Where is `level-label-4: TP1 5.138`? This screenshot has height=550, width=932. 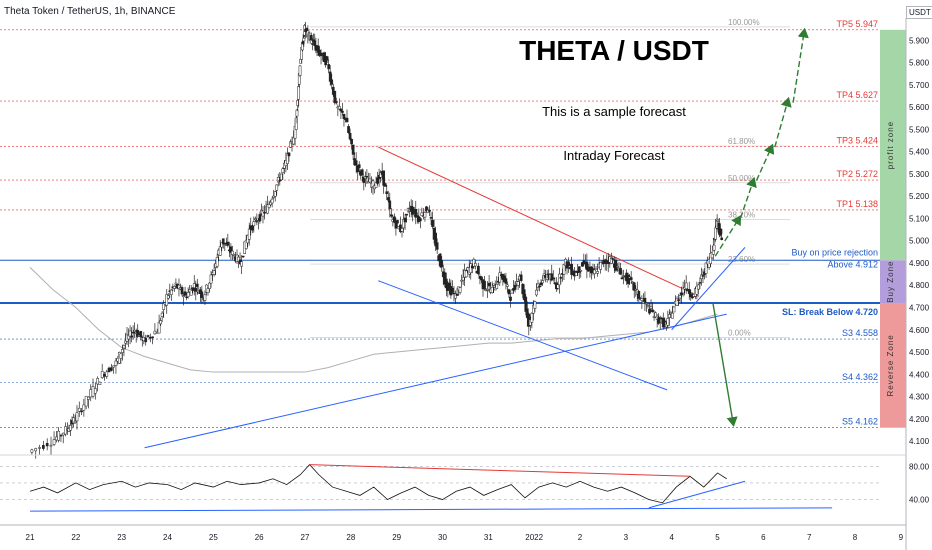 level-label-4: TP1 5.138 is located at coordinates (857, 204).